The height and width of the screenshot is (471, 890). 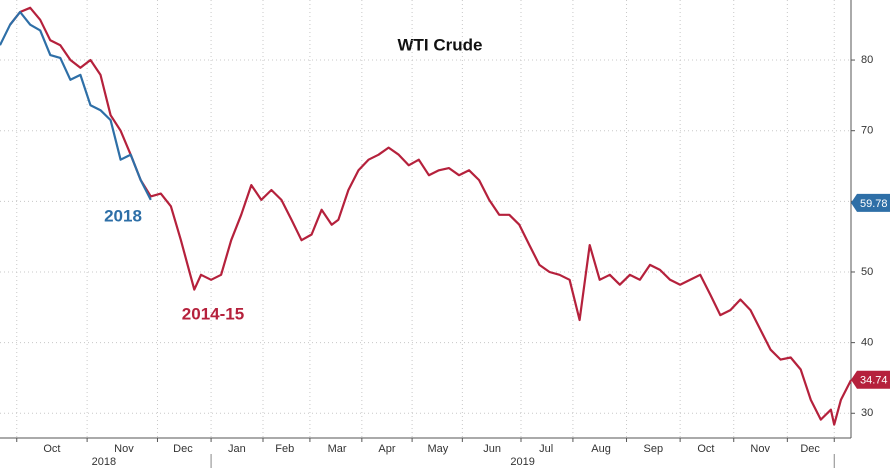 What do you see at coordinates (522, 462) in the screenshot?
I see `year-label: 2019` at bounding box center [522, 462].